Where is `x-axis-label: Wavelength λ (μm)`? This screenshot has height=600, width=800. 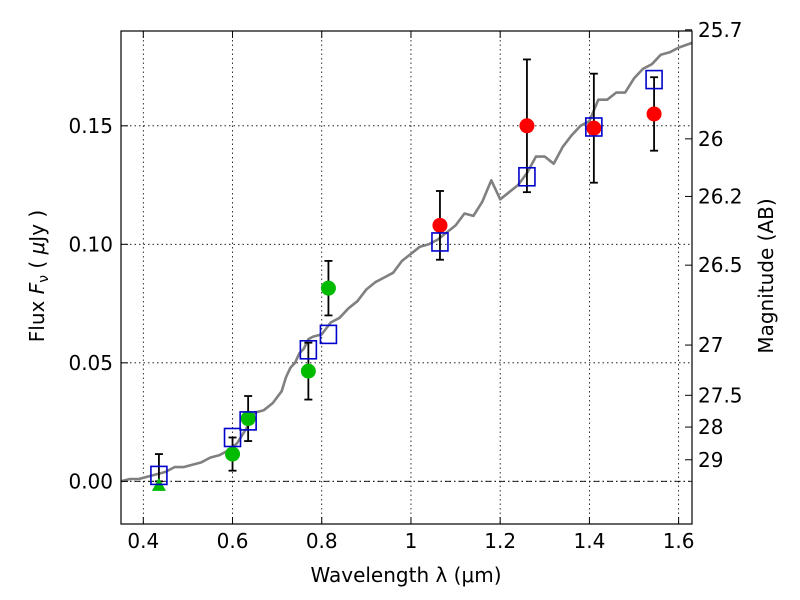 x-axis-label: Wavelength λ (μm) is located at coordinates (405, 575).